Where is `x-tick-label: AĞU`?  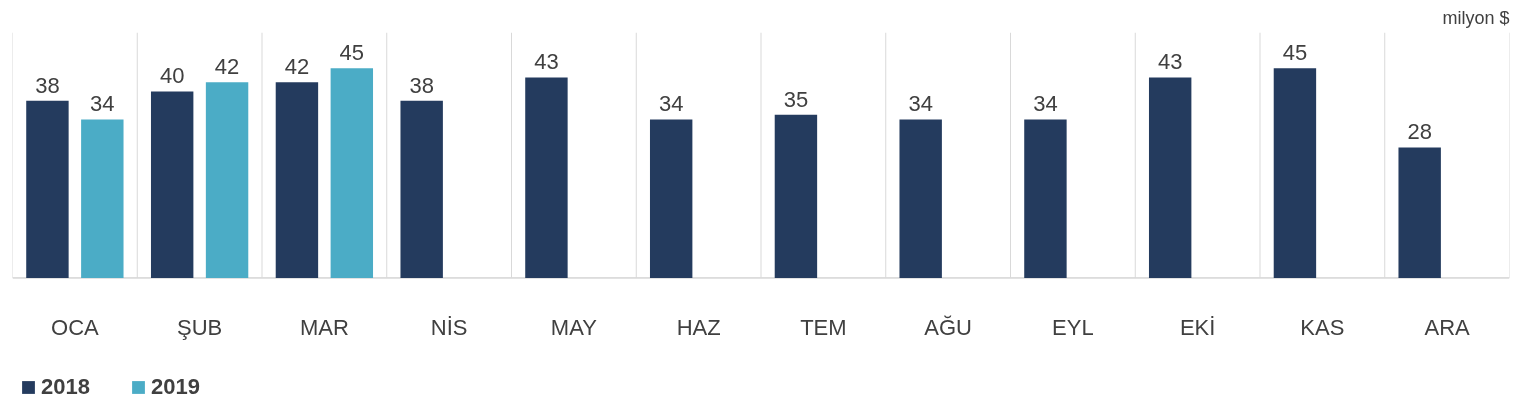 x-tick-label: AĞU is located at coordinates (948, 328).